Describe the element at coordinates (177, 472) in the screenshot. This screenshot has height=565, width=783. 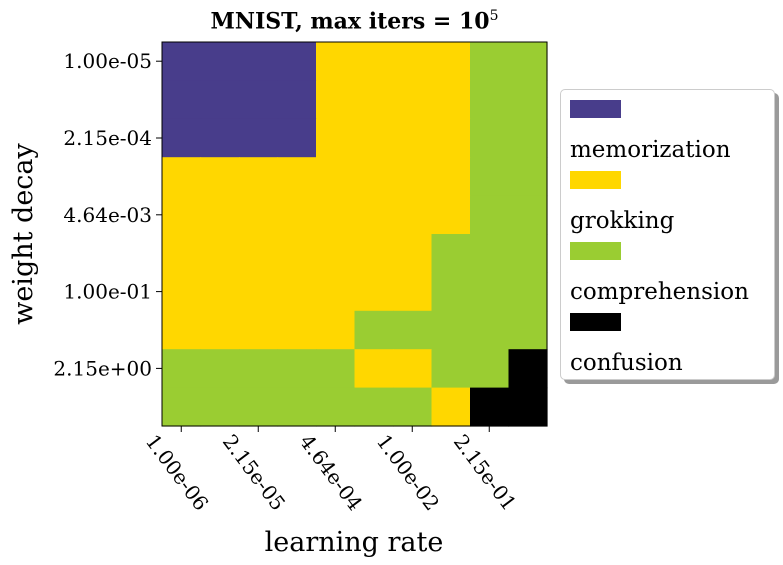
I see `x-tick-label: 1.00e-06` at that location.